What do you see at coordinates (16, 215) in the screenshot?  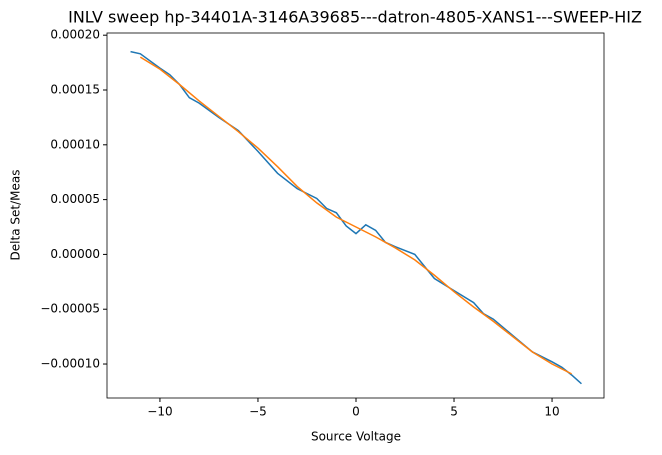 I see `y-axis-label: Delta Set/Meas` at bounding box center [16, 215].